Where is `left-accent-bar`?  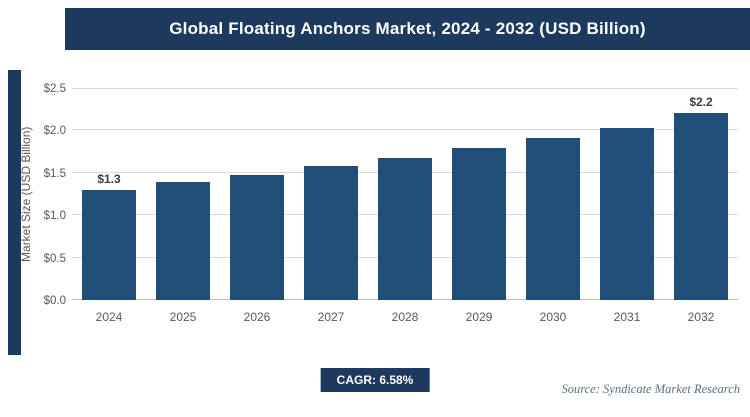
left-accent-bar is located at coordinates (14, 212).